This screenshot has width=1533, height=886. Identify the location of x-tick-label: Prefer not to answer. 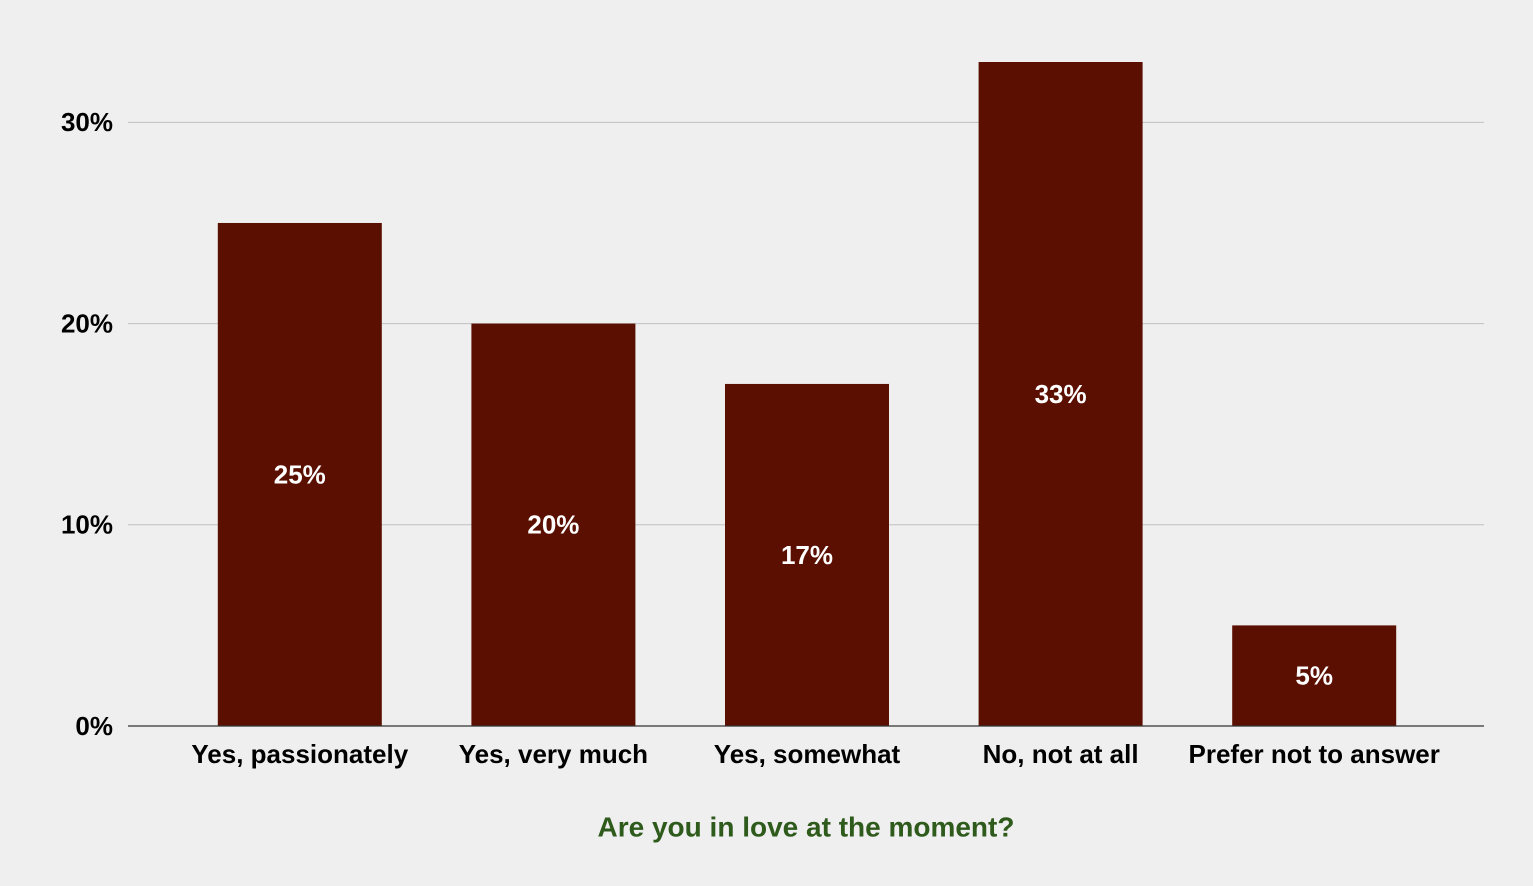
(1313, 754).